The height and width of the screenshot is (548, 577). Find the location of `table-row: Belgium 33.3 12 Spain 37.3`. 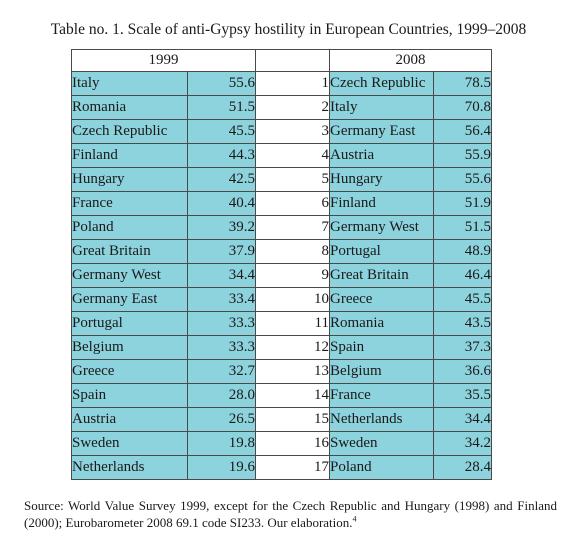

table-row: Belgium 33.3 12 Spain 37.3 is located at coordinates (281, 347).